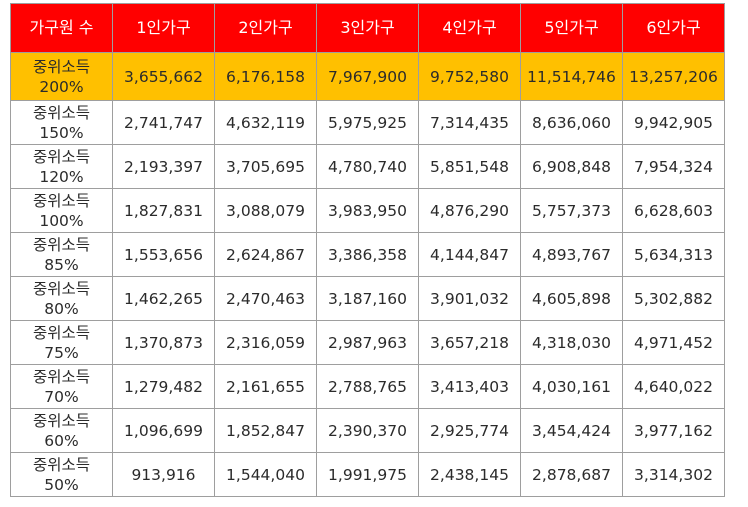 This screenshot has width=748, height=507. I want to click on income-cell: 8,636,060, so click(571, 122).